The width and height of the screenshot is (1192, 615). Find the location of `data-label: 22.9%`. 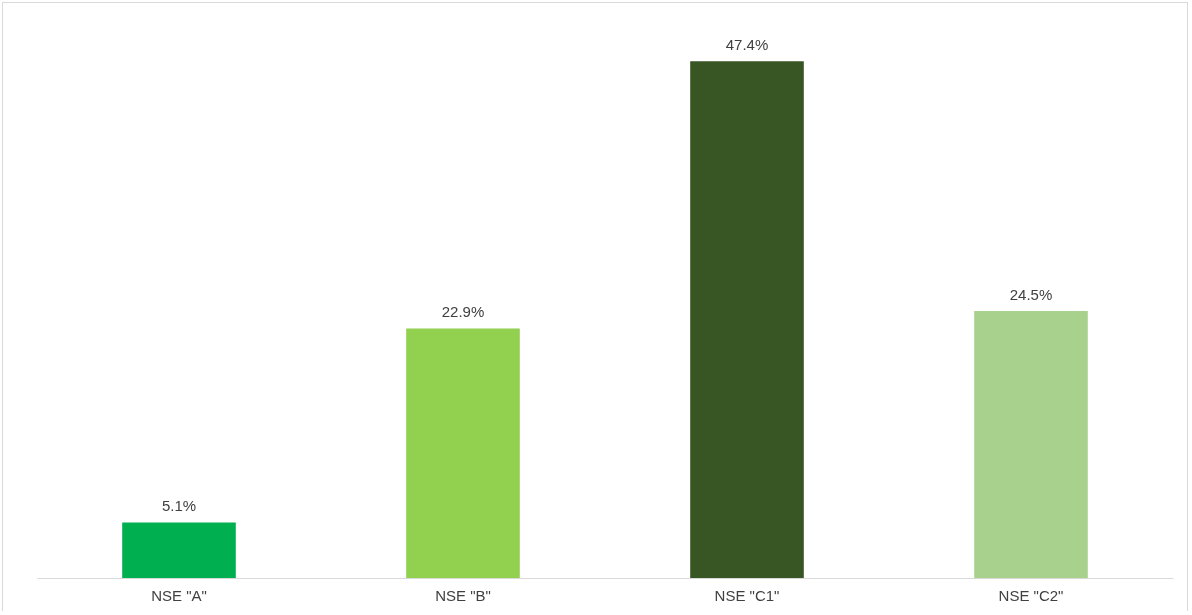

data-label: 22.9% is located at coordinates (463, 312).